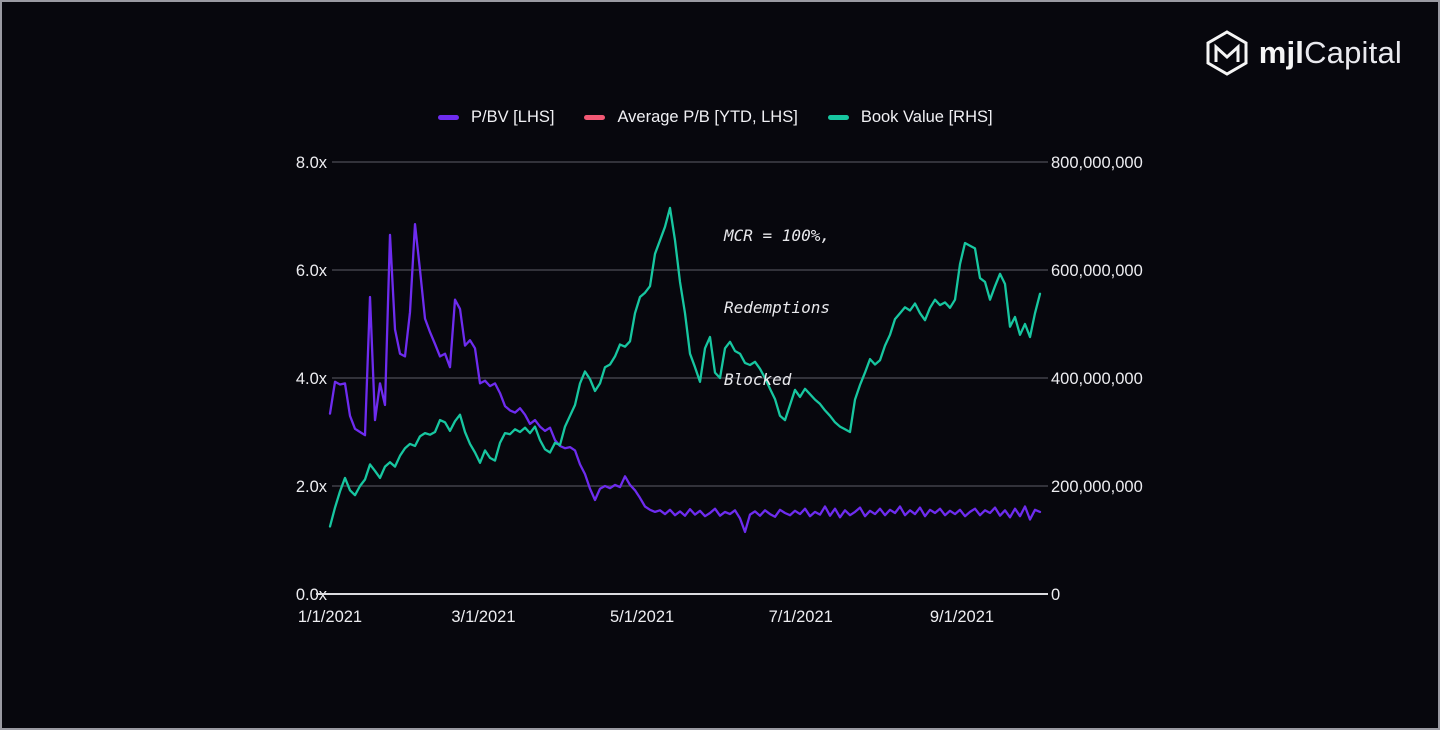  Describe the element at coordinates (312, 379) in the screenshot. I see `y-left-tick-label: 4.0x` at that location.